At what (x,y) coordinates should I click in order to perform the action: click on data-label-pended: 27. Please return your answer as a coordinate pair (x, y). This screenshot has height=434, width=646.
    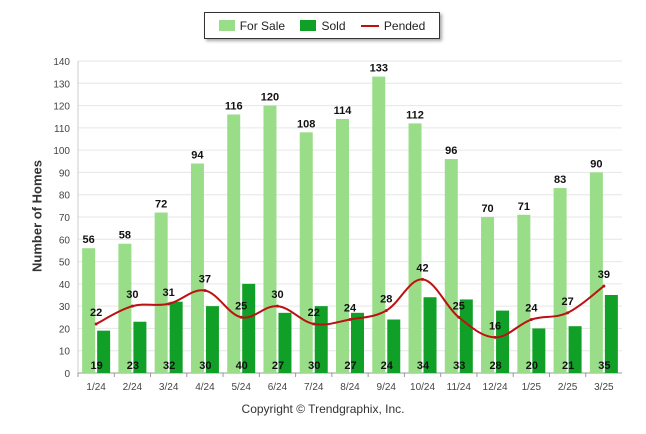
    Looking at the image, I should click on (567, 302).